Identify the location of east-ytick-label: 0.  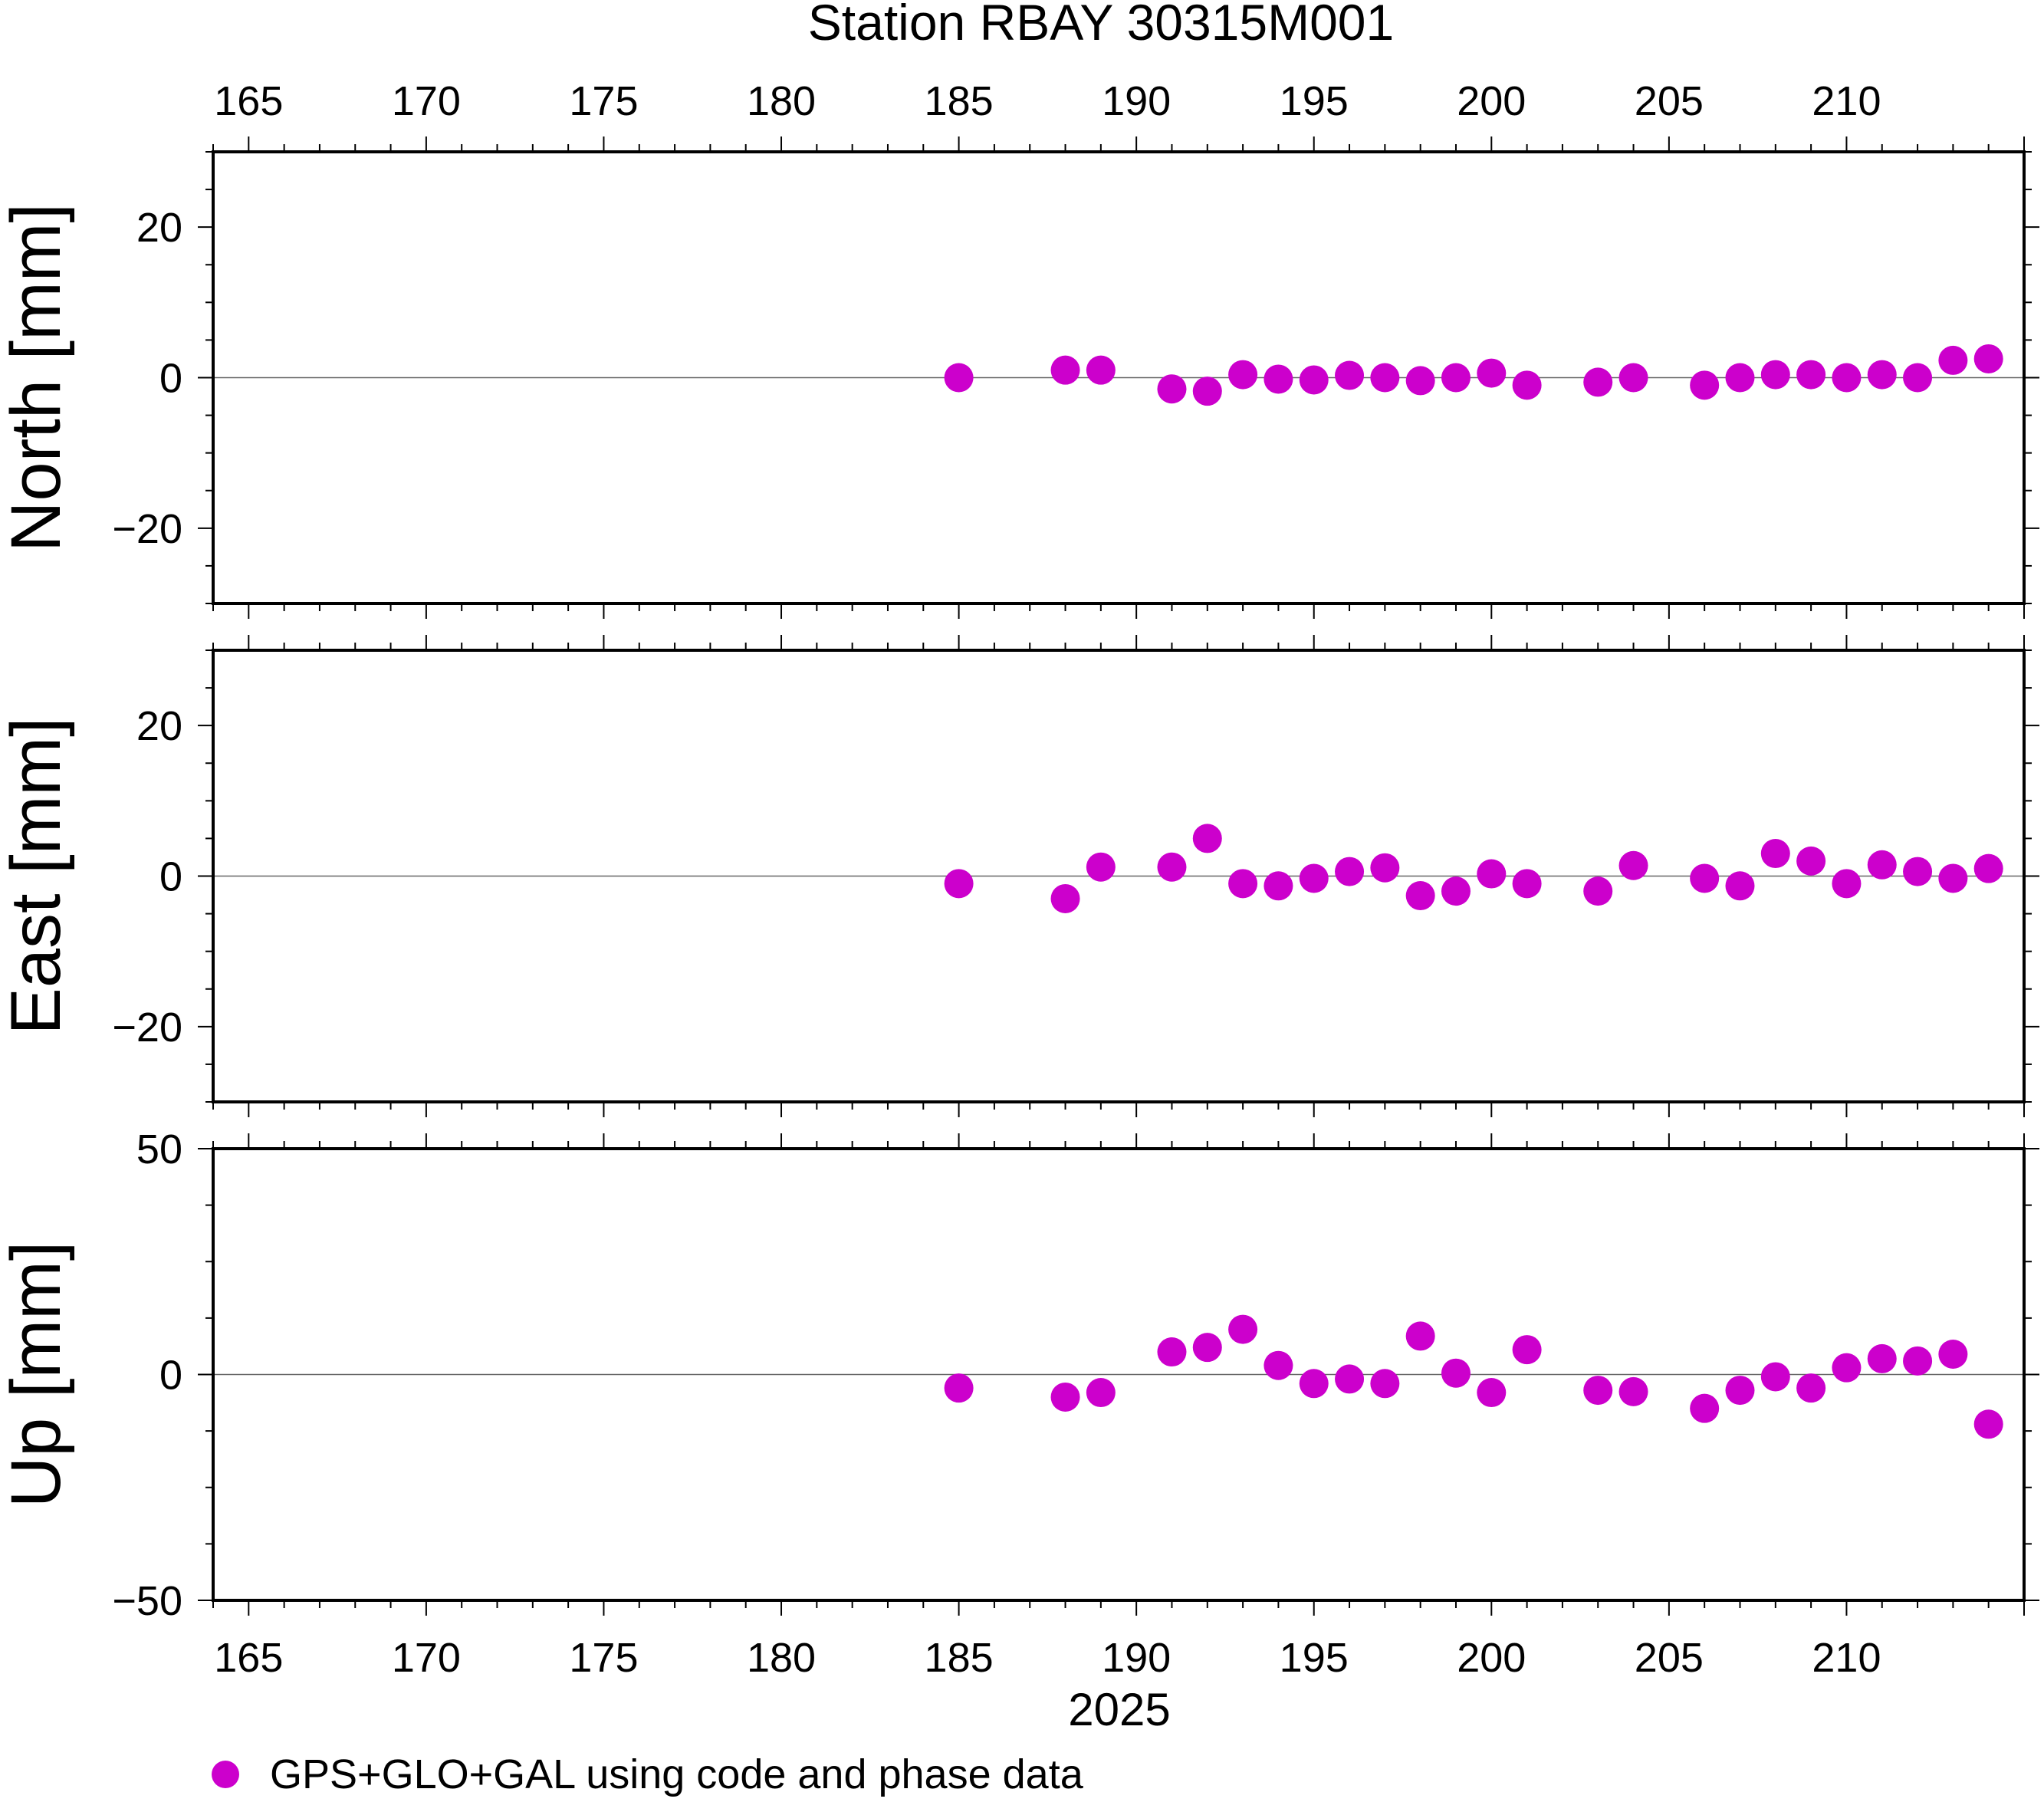
(171, 877).